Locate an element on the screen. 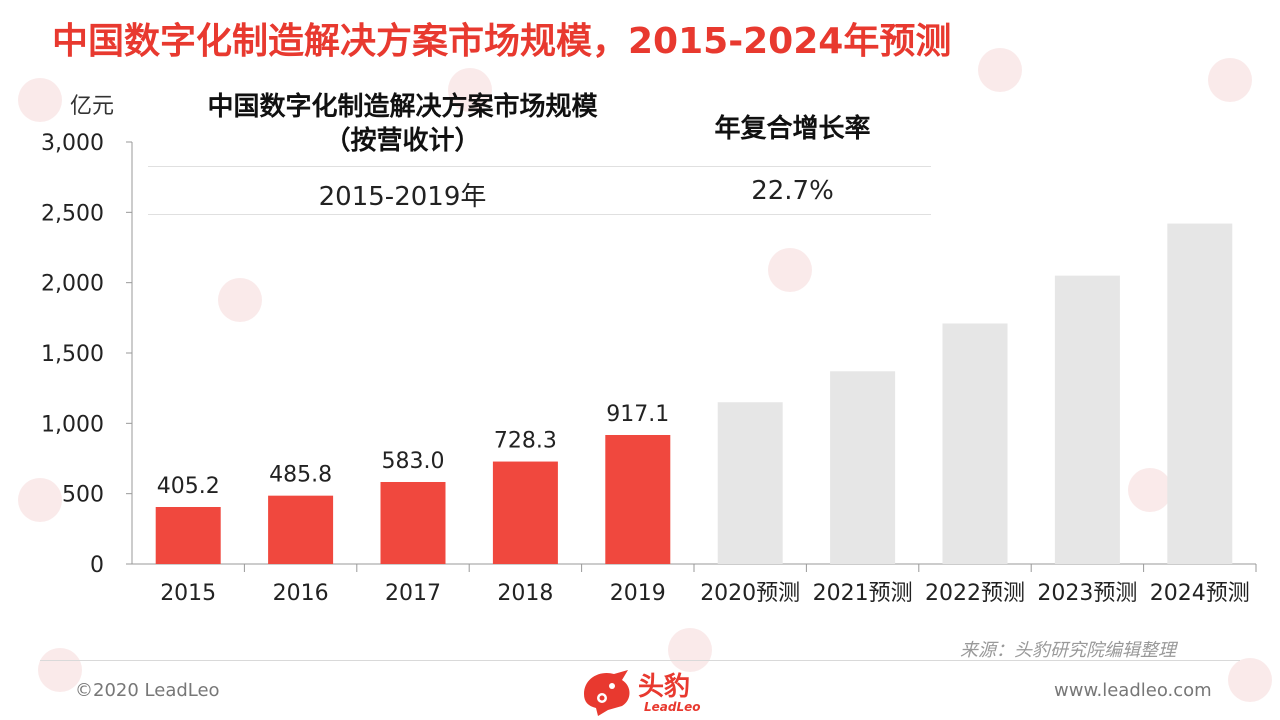 The image size is (1280, 720). x-tick-label: 2020预测 is located at coordinates (750, 593).